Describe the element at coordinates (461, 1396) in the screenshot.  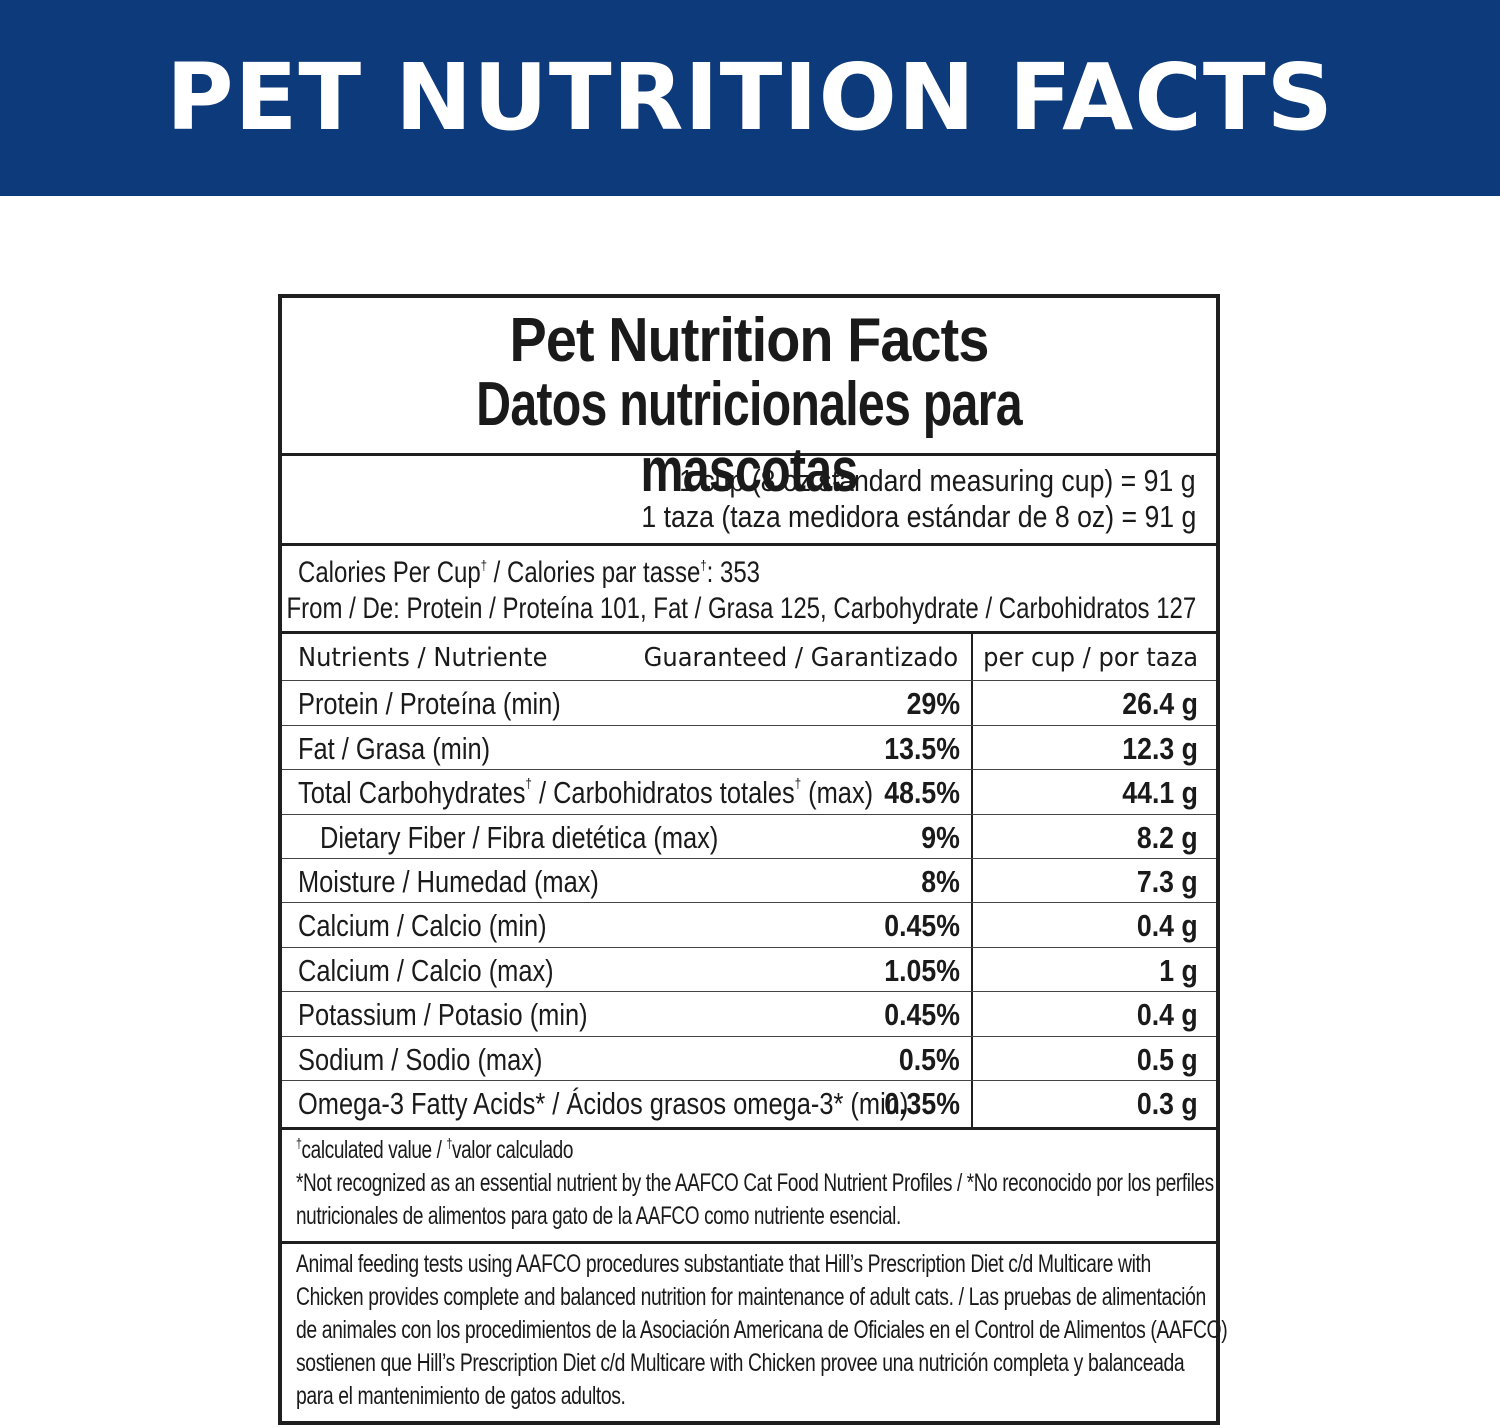
I see `statement-line: para el mantenimiento de gatos adultos.` at that location.